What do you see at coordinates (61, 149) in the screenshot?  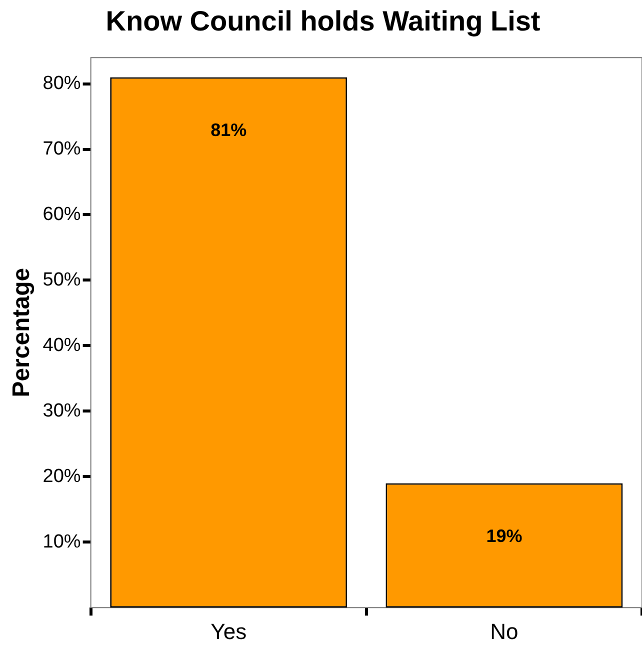 I see `y-tick-label: 70%` at bounding box center [61, 149].